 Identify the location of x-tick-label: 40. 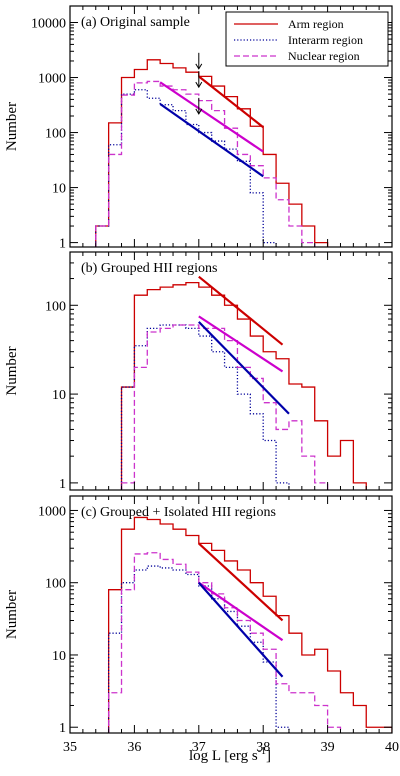
(392, 747).